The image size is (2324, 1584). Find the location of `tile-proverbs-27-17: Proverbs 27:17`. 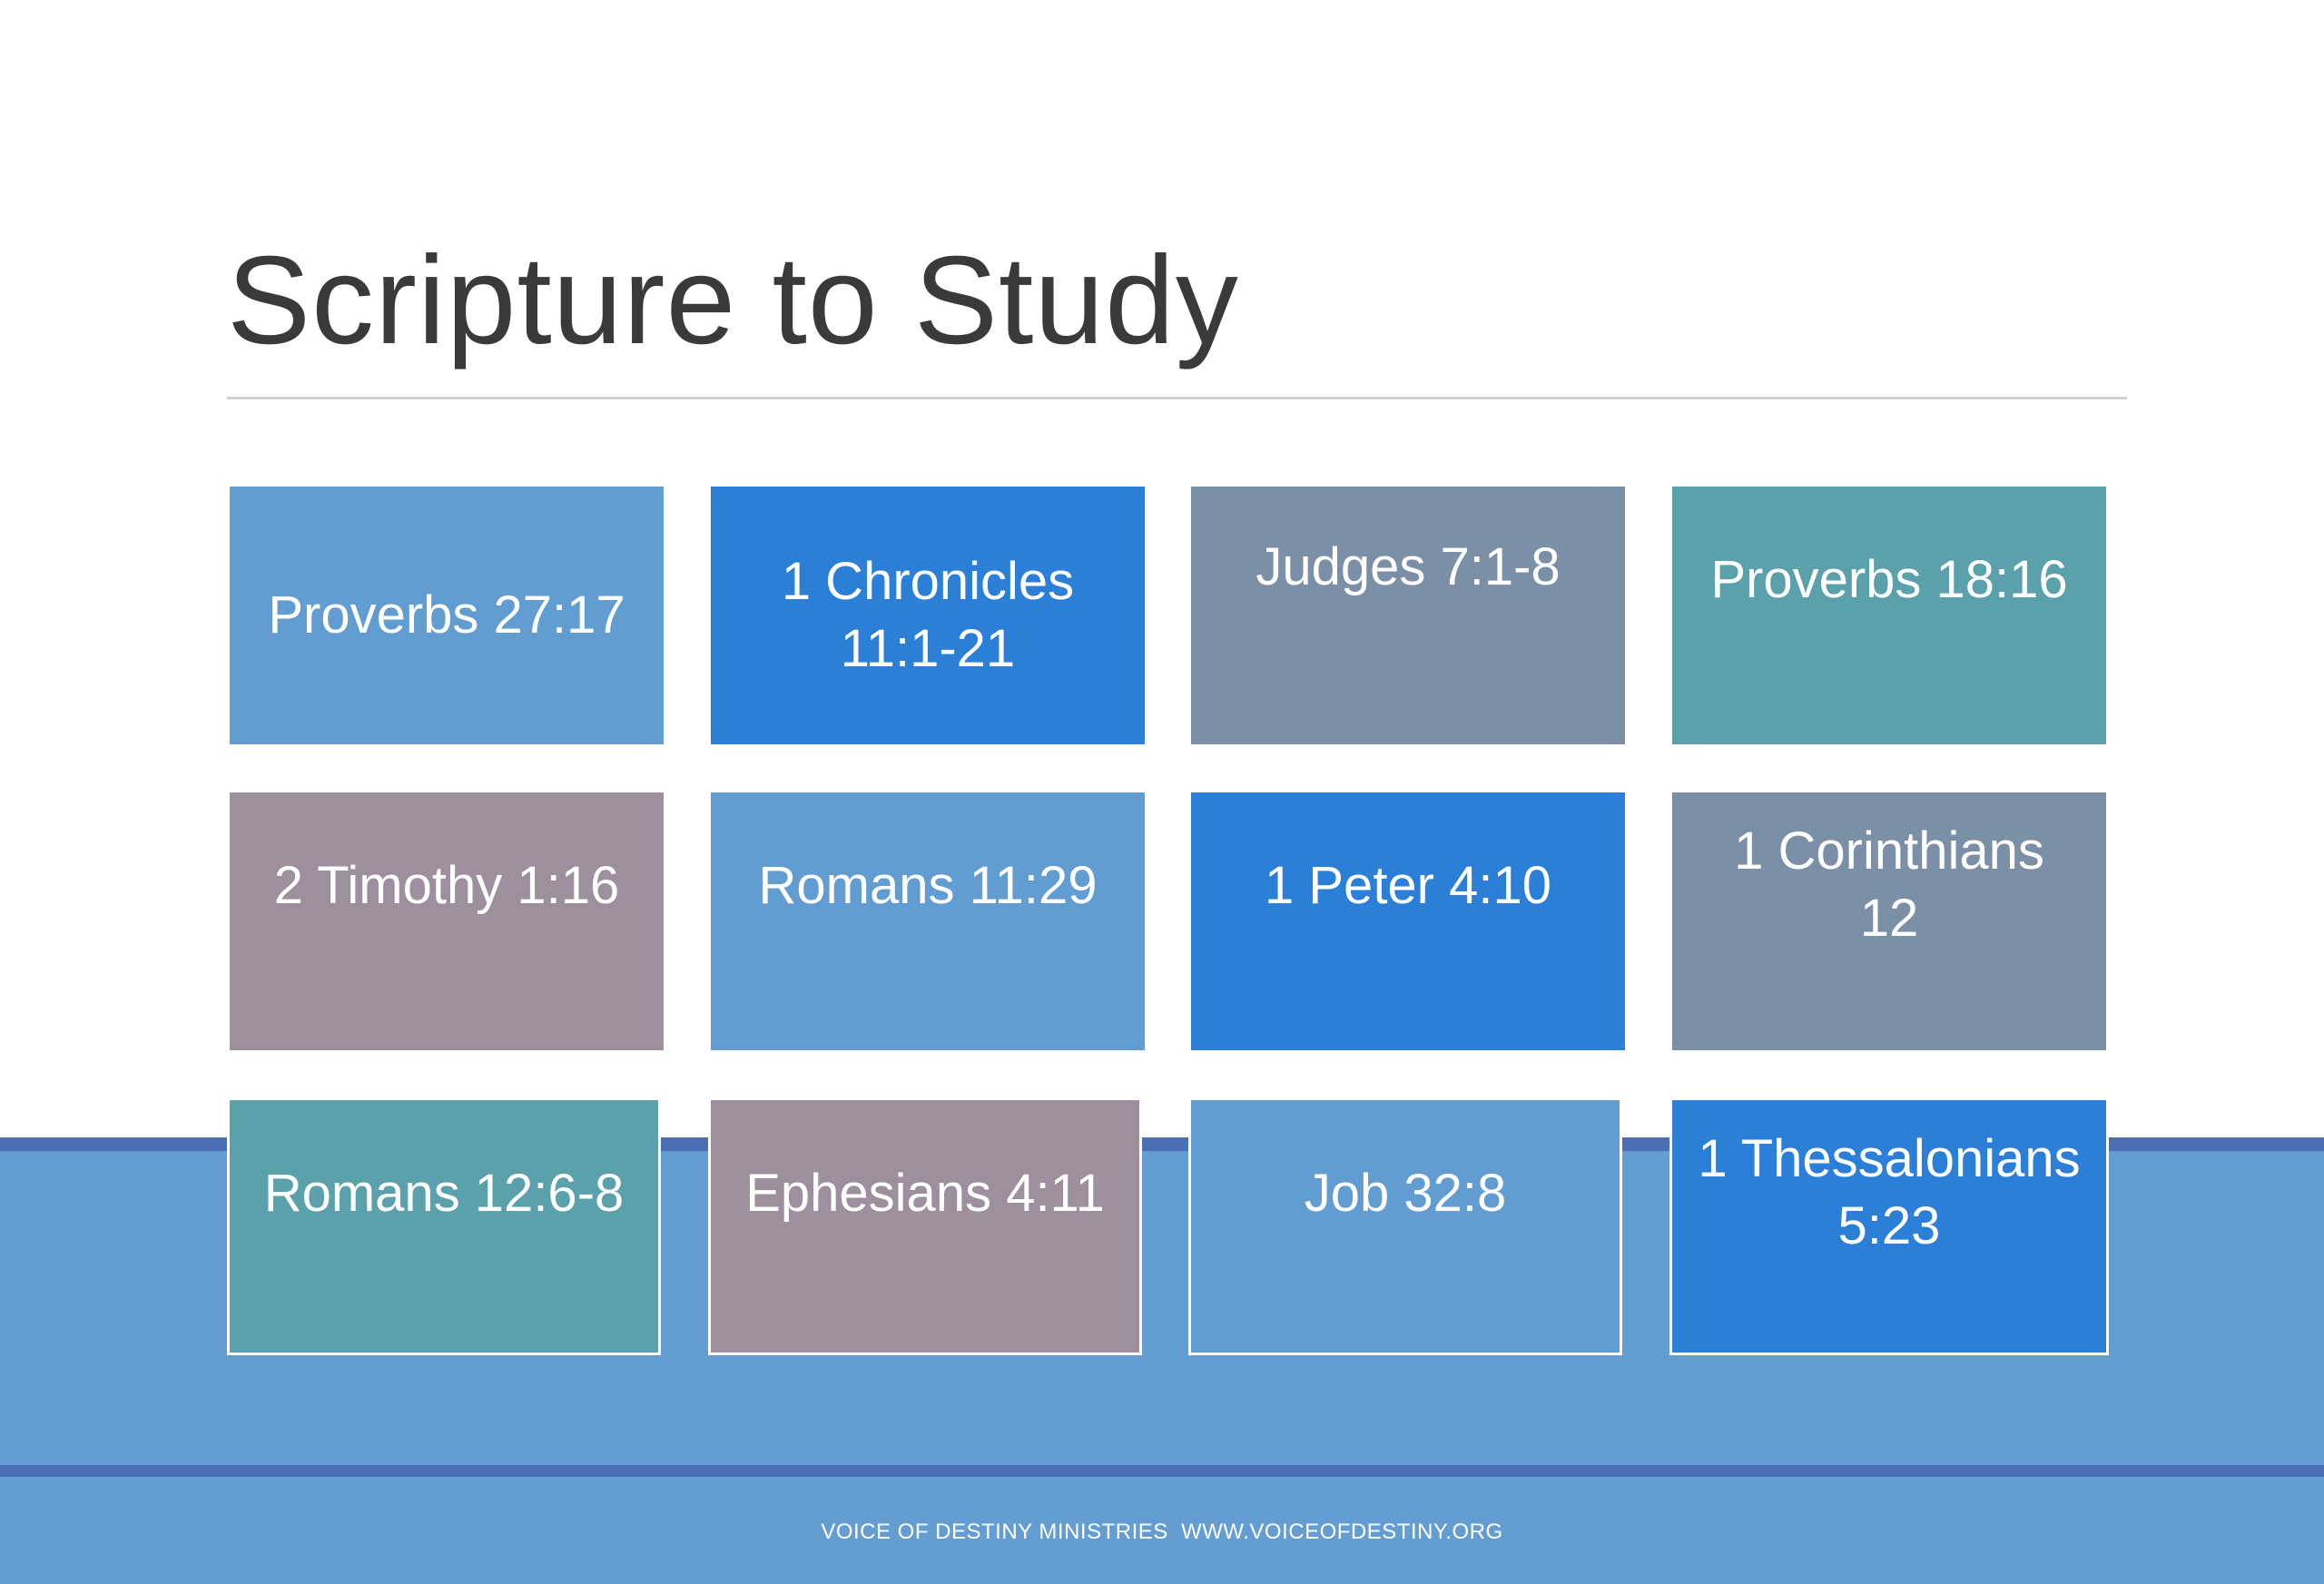

tile-proverbs-27-17: Proverbs 27:17 is located at coordinates (447, 615).